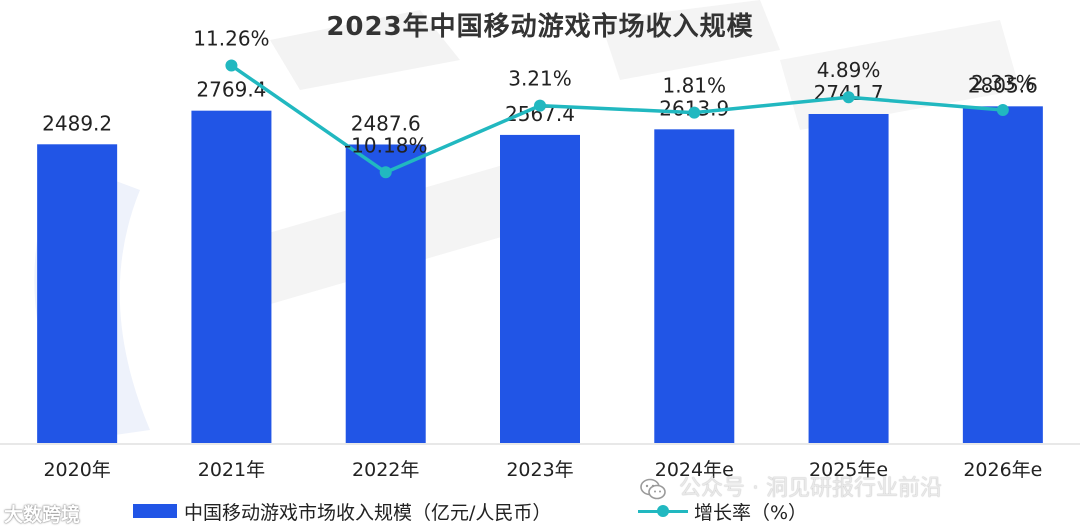 The image size is (1080, 530). I want to click on legend: 中国移动游戏市场收入规模（亿元/人民币） 增长率（%）, so click(540, 511).